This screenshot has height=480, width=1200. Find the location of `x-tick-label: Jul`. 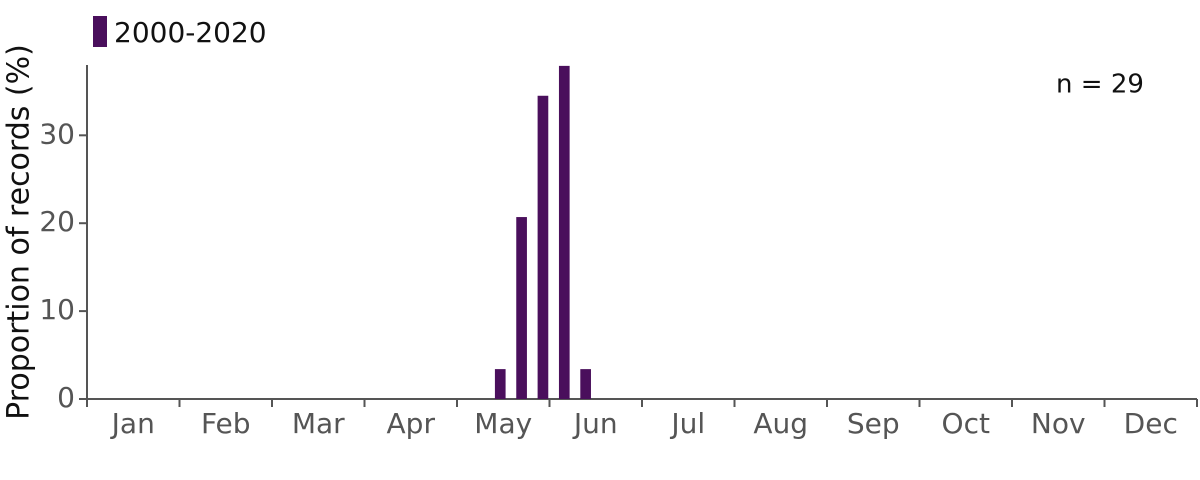

x-tick-label: Jul is located at coordinates (687, 423).